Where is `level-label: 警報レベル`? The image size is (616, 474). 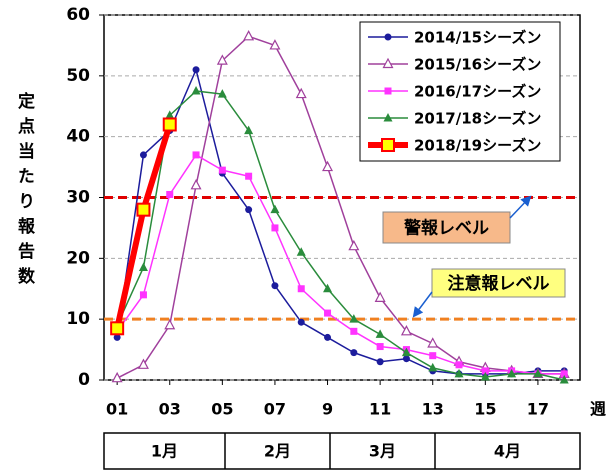 level-label: 警報レベル is located at coordinates (446, 228).